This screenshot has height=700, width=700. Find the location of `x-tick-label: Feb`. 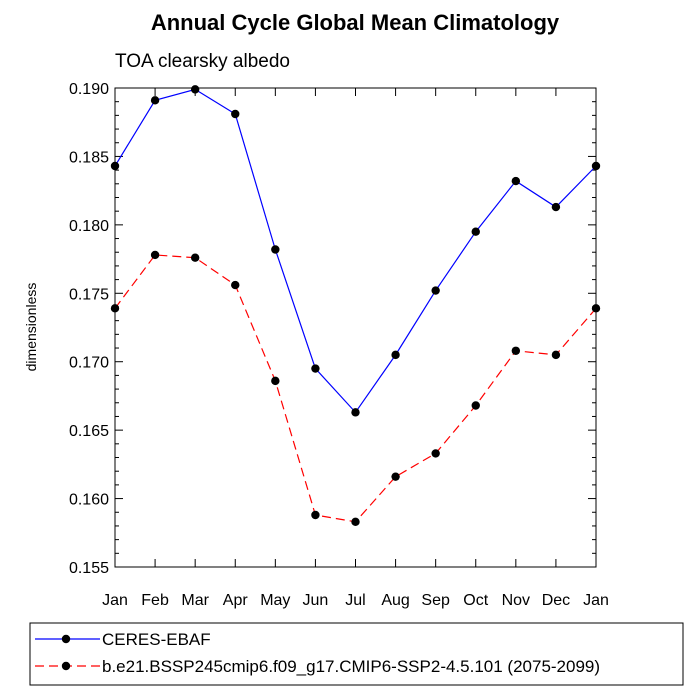

x-tick-label: Feb is located at coordinates (155, 600).